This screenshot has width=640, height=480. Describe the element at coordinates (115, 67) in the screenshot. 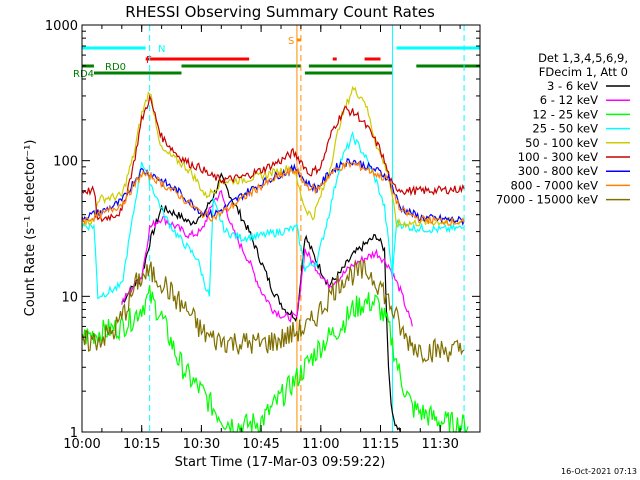

I see `flag-label-rd0: RD0` at that location.